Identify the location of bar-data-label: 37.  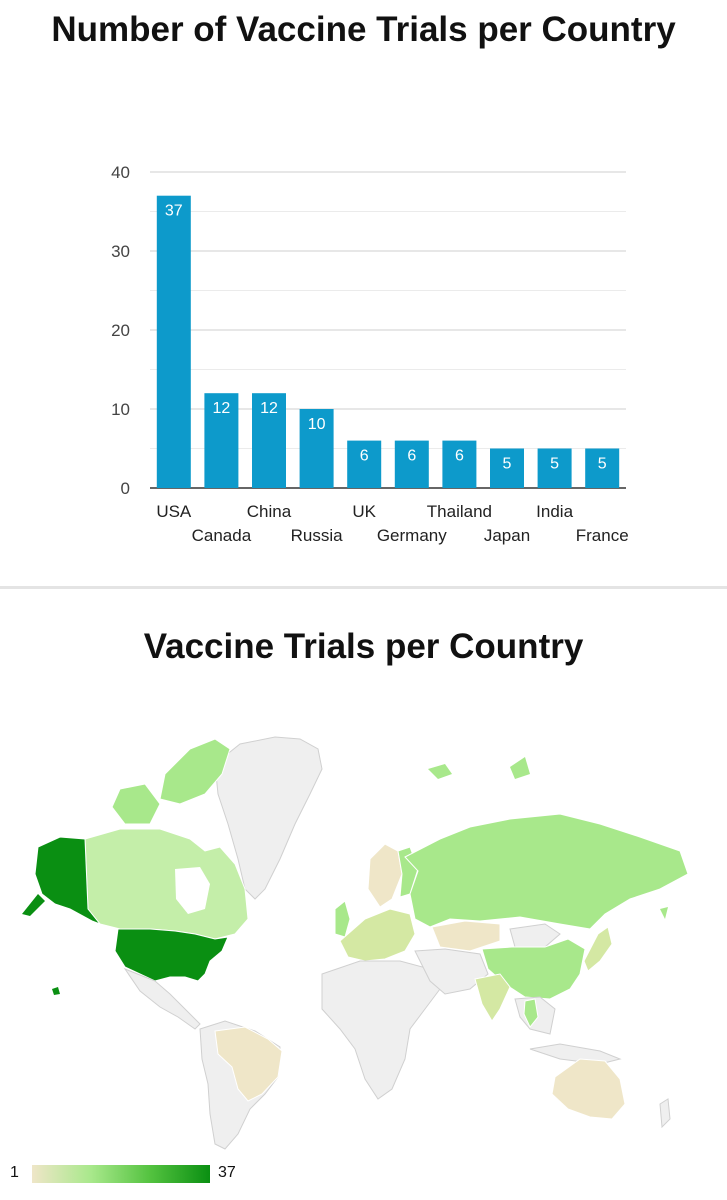
(174, 211).